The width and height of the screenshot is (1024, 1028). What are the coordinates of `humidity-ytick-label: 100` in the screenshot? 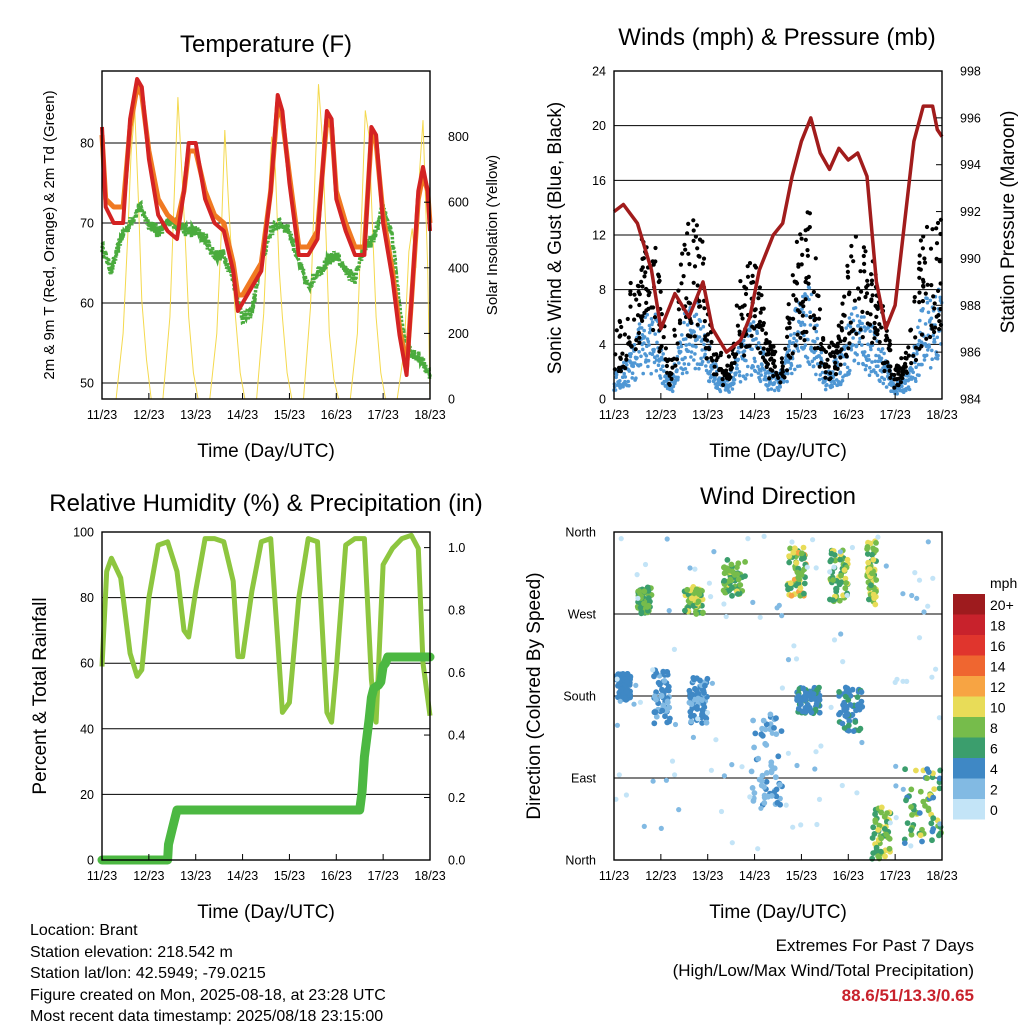 It's located at (83, 533).